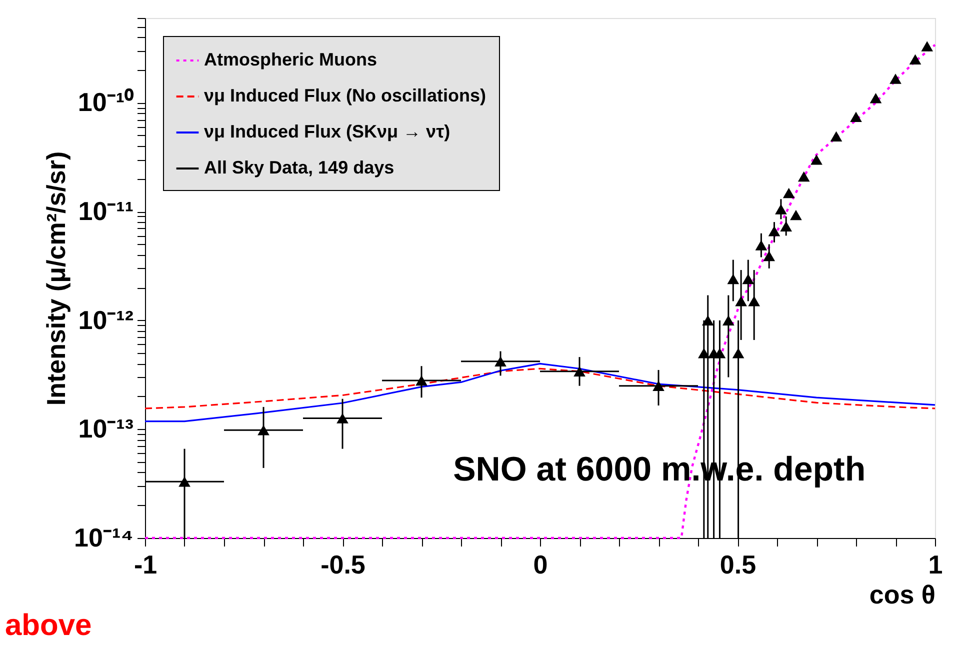  Describe the element at coordinates (106, 102) in the screenshot. I see `y-tick-label: 10⁻¹⁰` at that location.